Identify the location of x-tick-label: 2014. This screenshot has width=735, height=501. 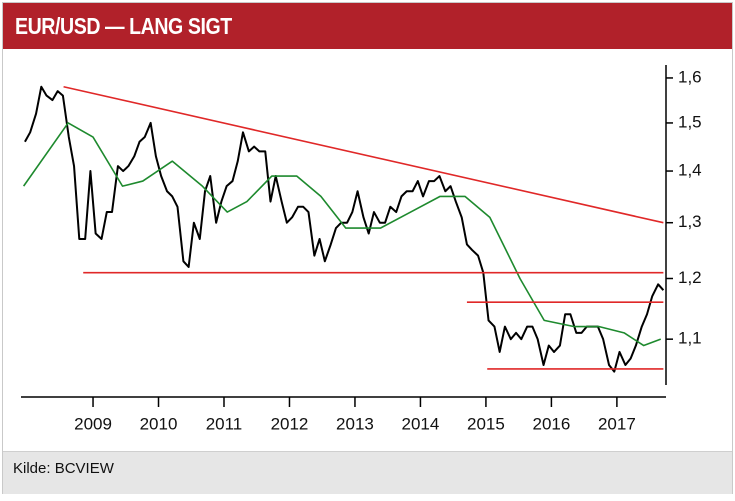
(421, 423).